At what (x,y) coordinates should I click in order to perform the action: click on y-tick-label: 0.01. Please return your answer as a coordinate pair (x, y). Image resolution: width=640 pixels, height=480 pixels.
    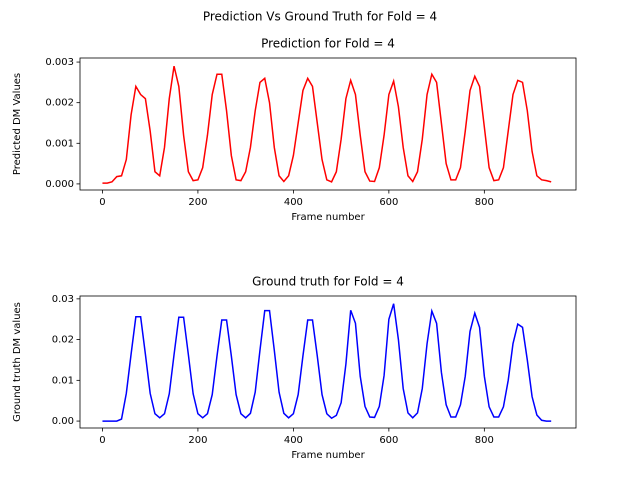
    Looking at the image, I should click on (63, 380).